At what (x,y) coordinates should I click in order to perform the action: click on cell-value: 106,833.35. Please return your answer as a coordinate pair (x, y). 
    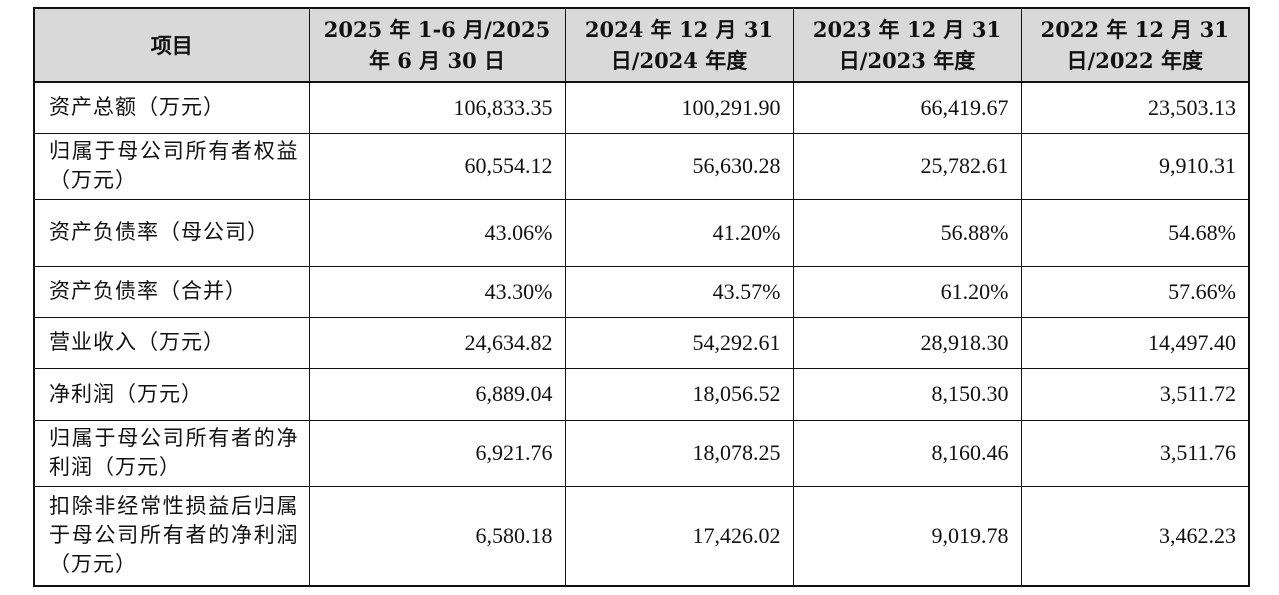
    Looking at the image, I should click on (437, 107).